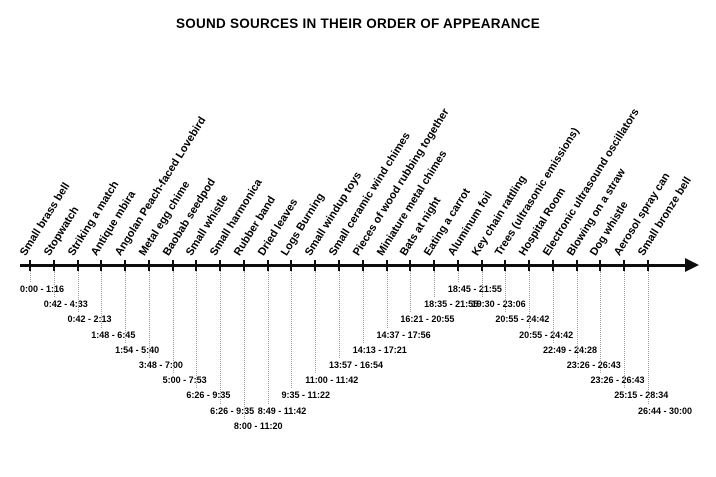 The height and width of the screenshot is (477, 716). Describe the element at coordinates (282, 410) in the screenshot. I see `time-range-label: 8:49 - 11:42` at that location.